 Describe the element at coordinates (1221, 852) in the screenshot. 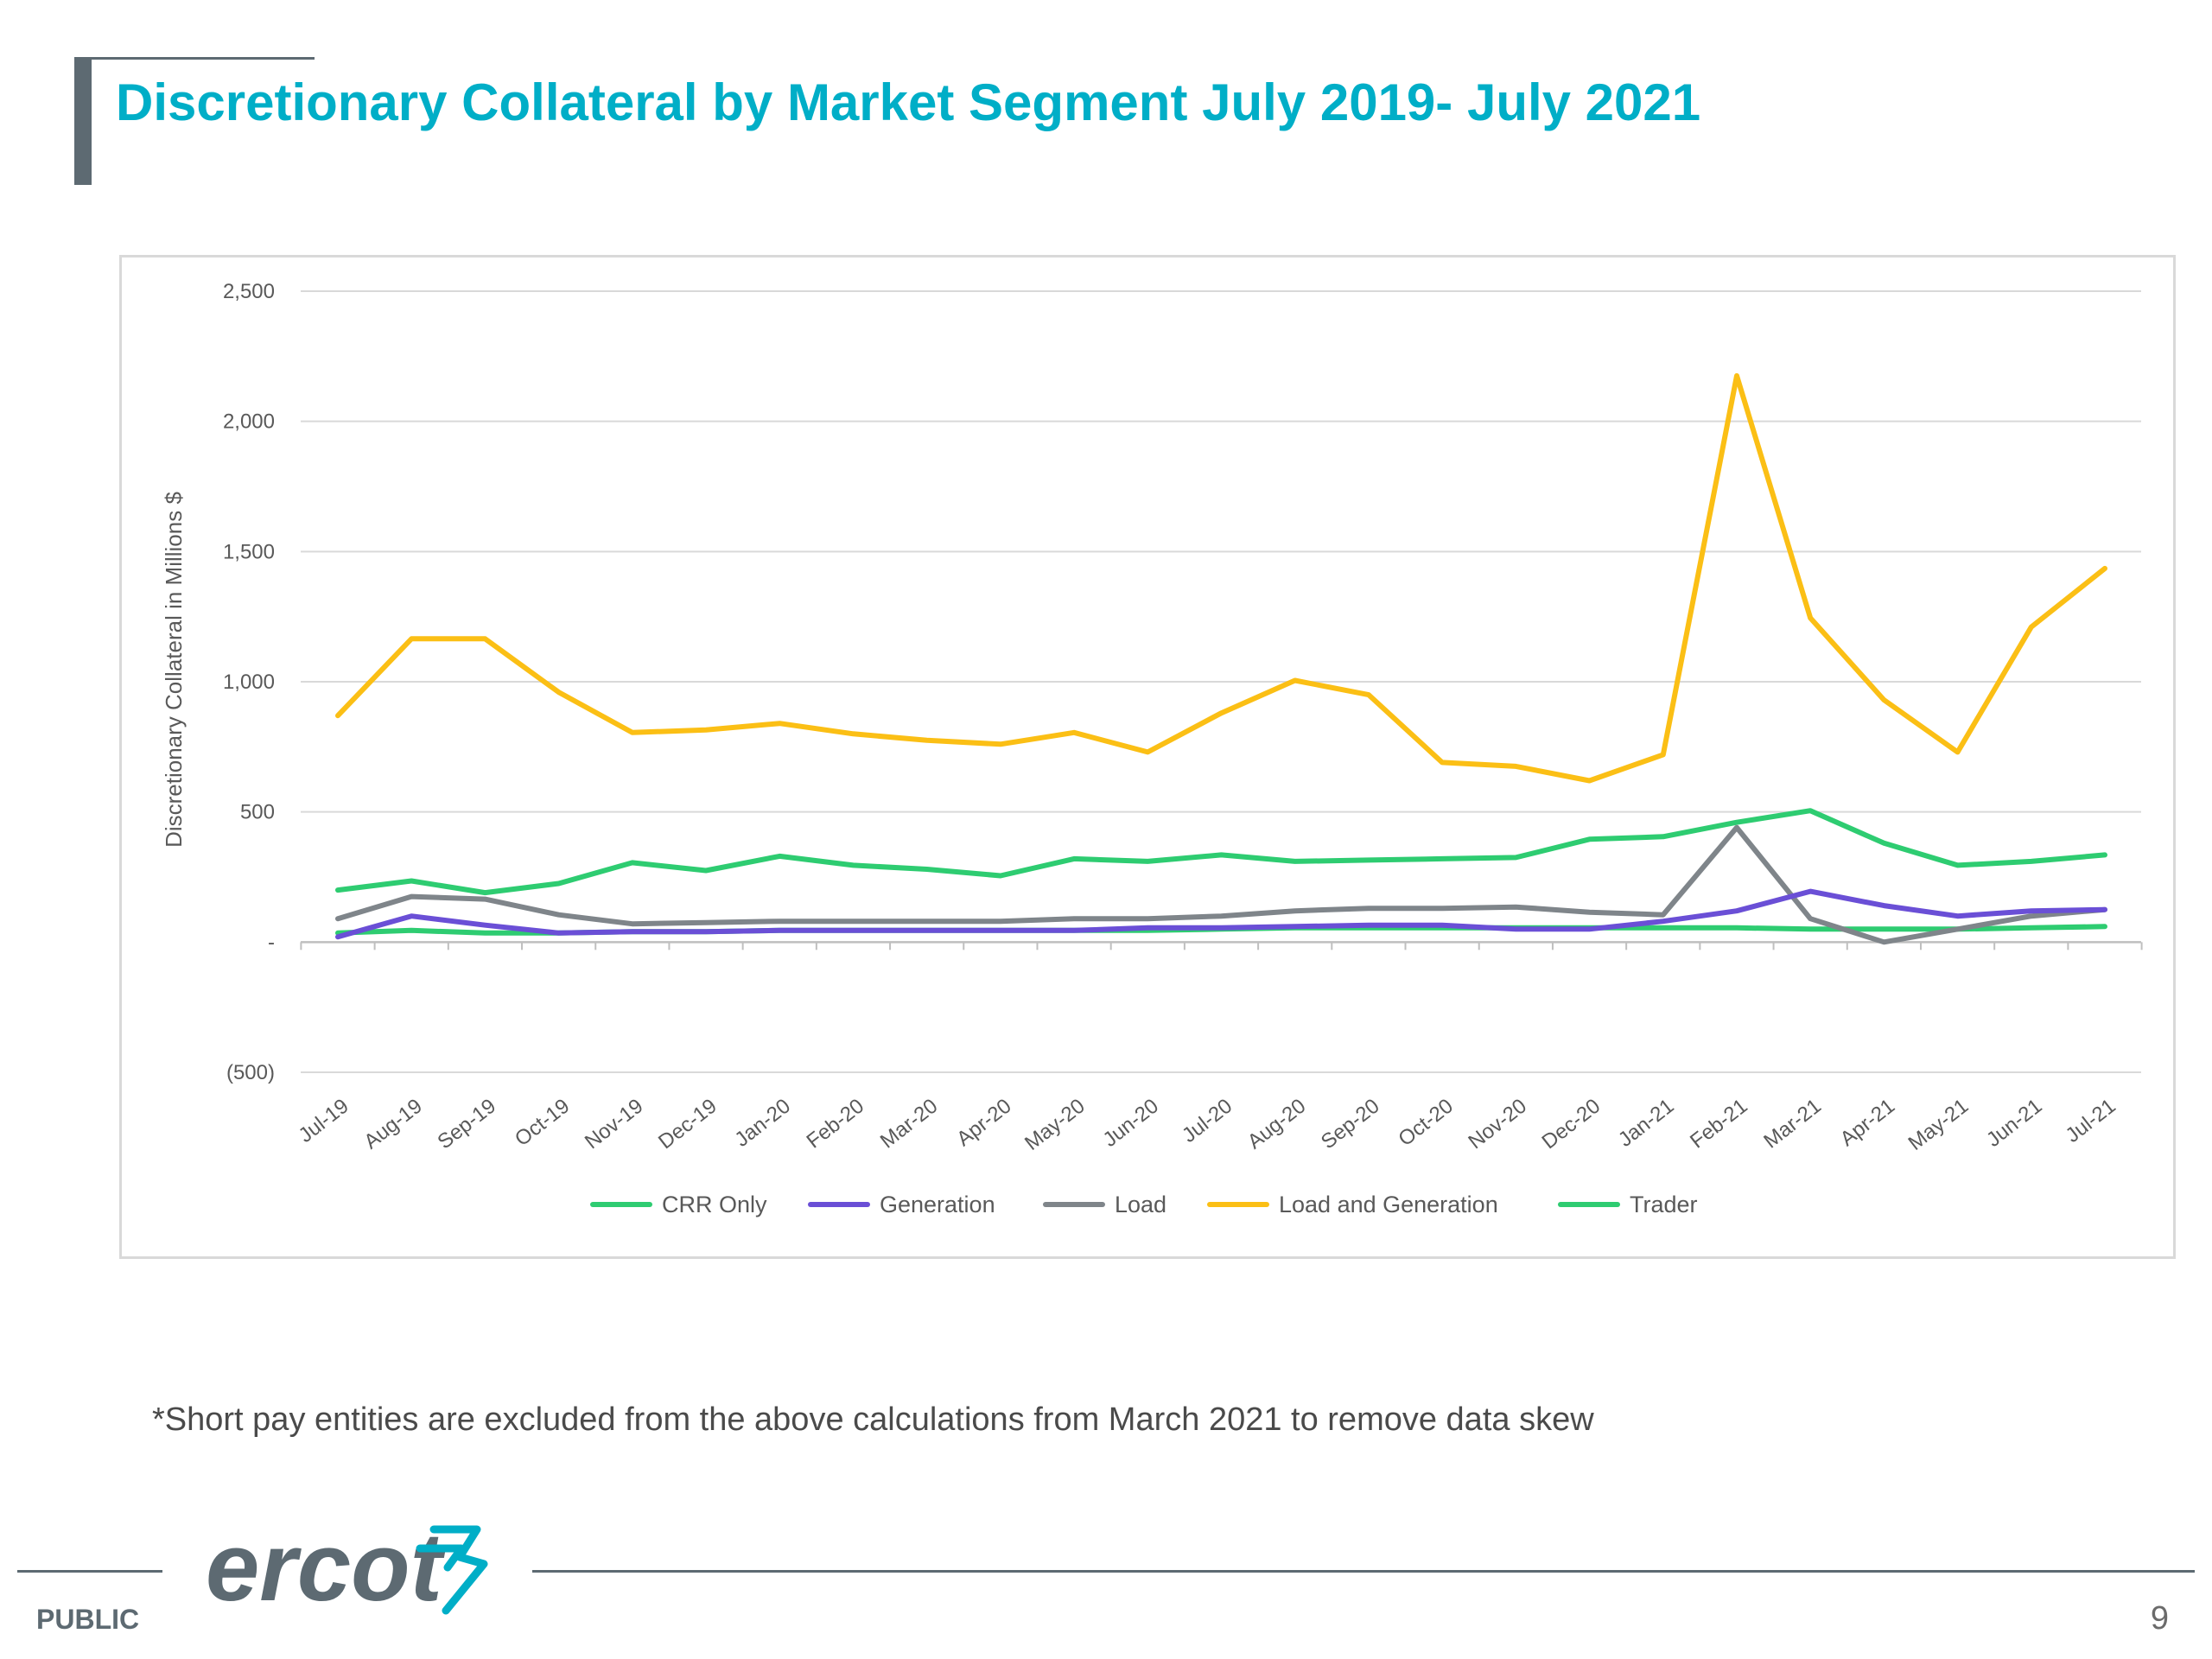

I see `series-line-crr-only` at that location.